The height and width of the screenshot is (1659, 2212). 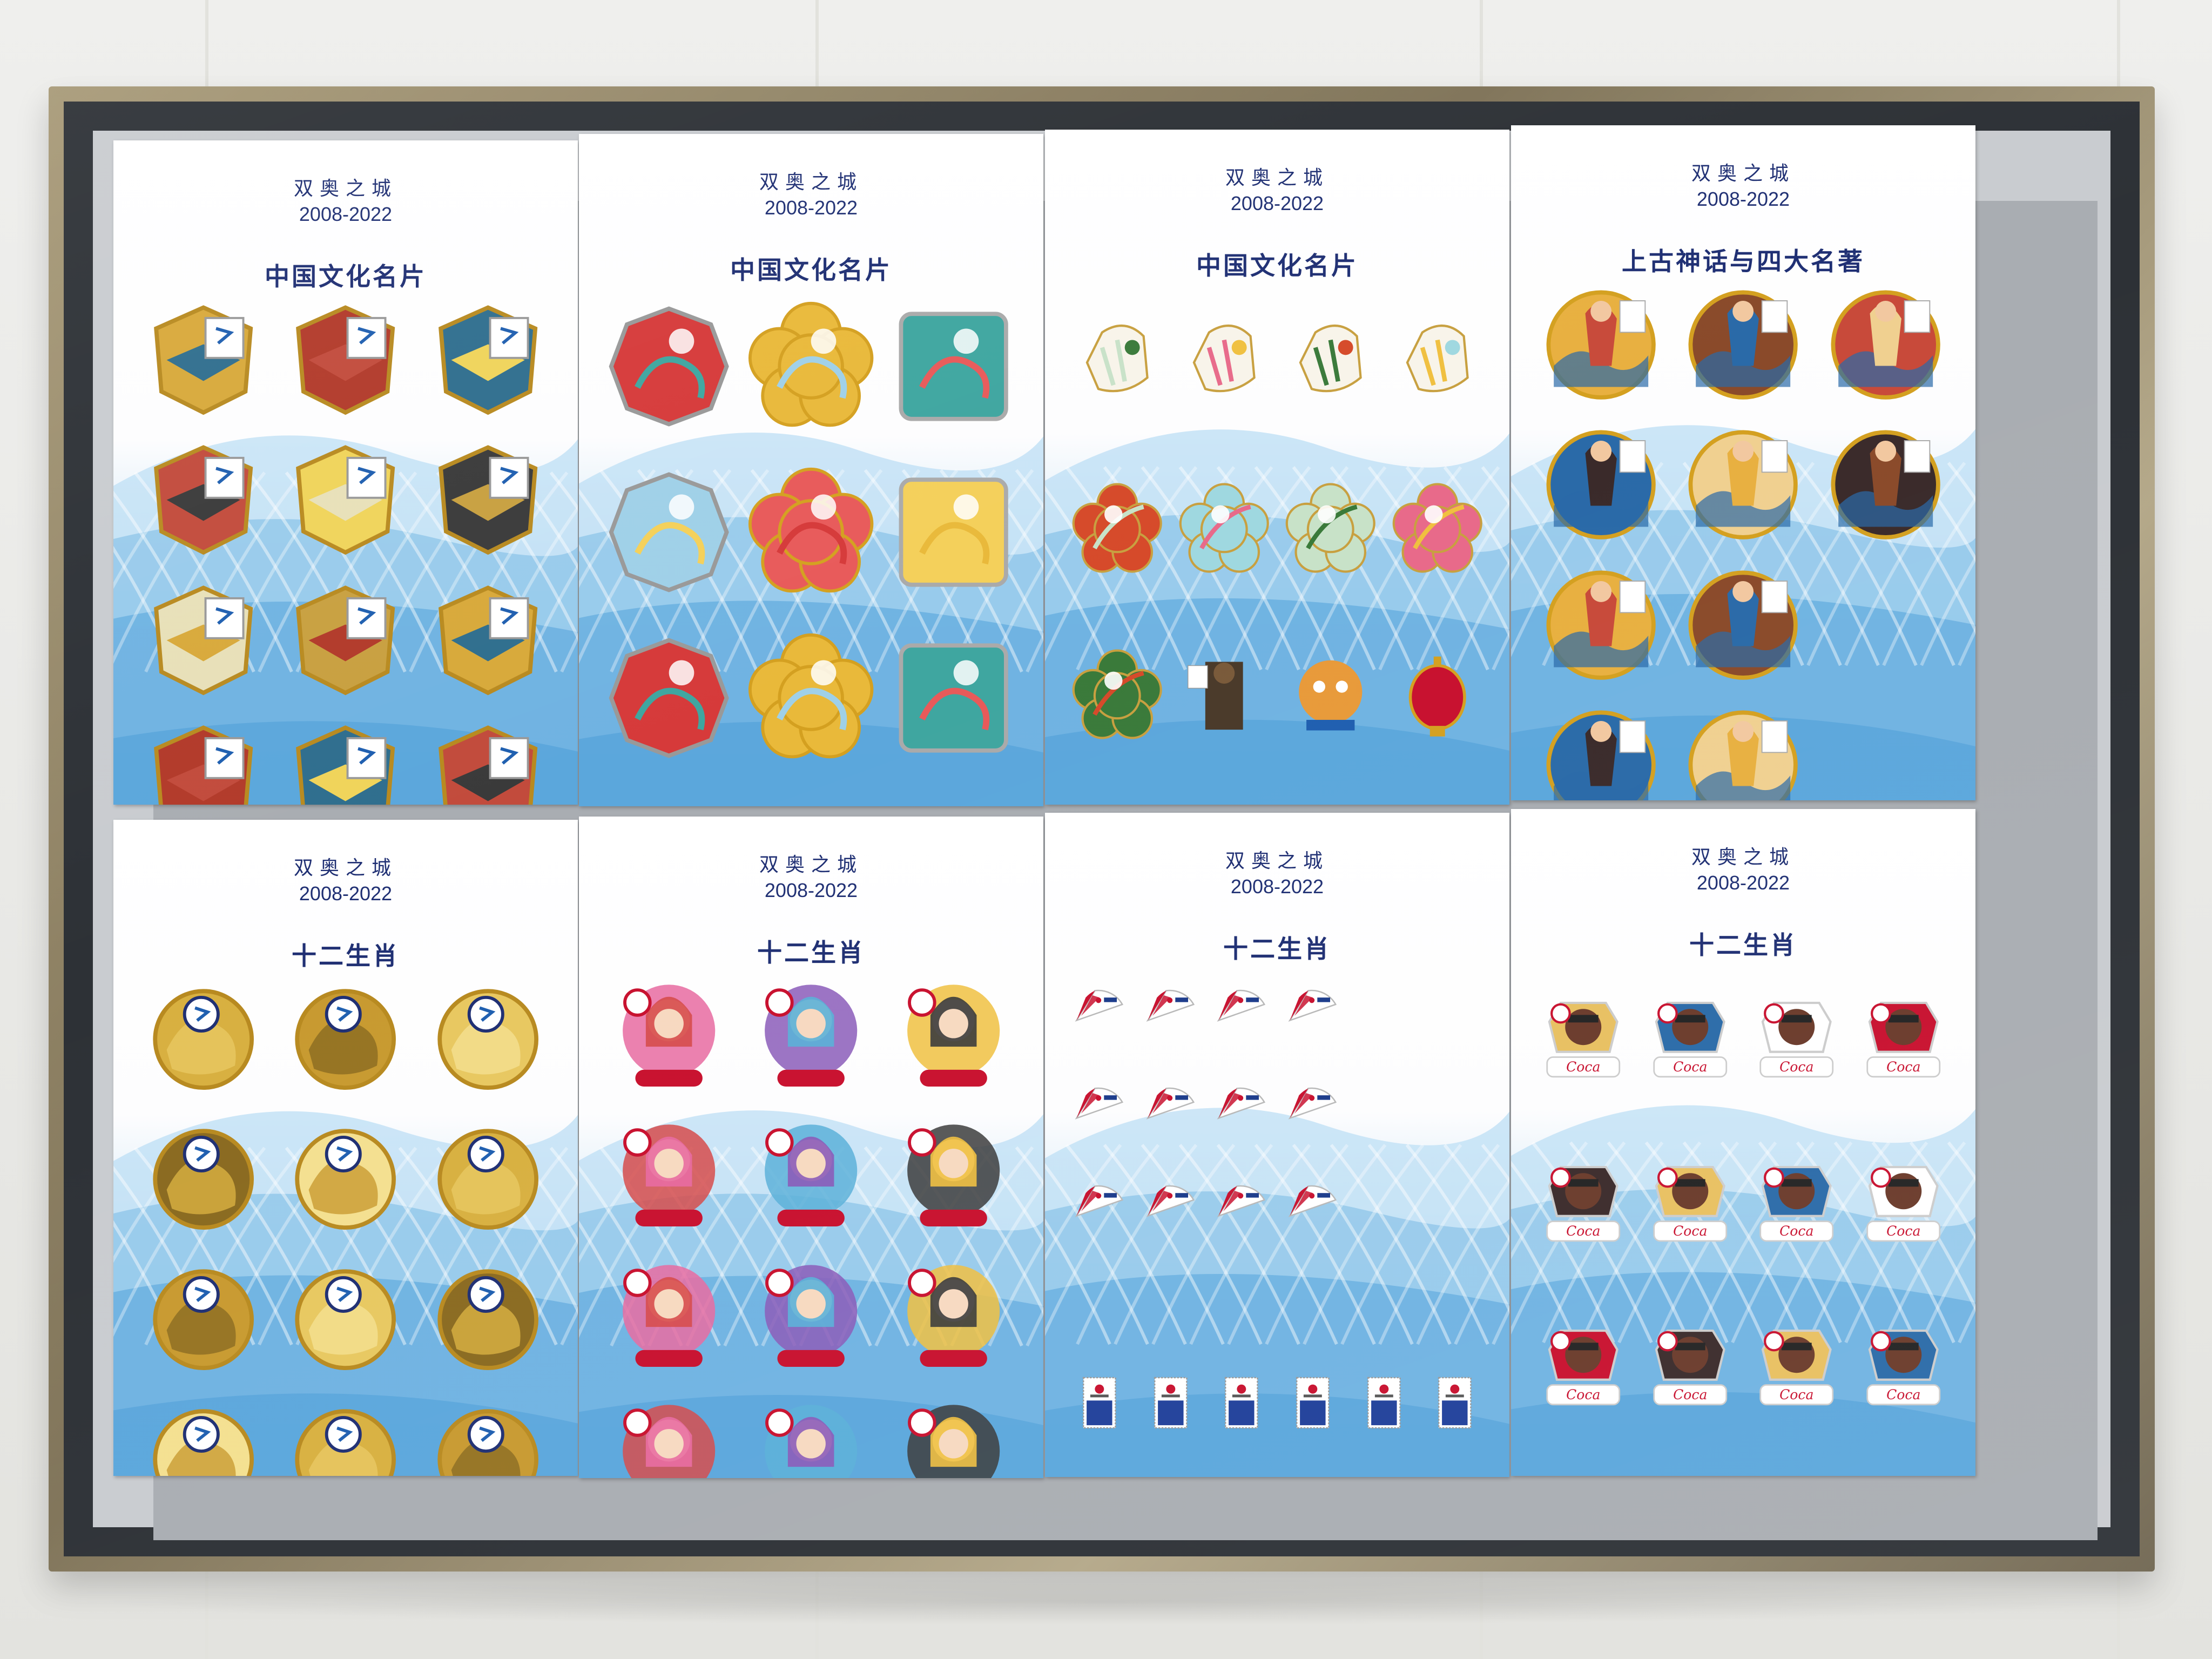 I want to click on pin-panel: 双奥之城 2008-2022 十二生肖 Coca Coca Coca, so click(x=1743, y=1142).